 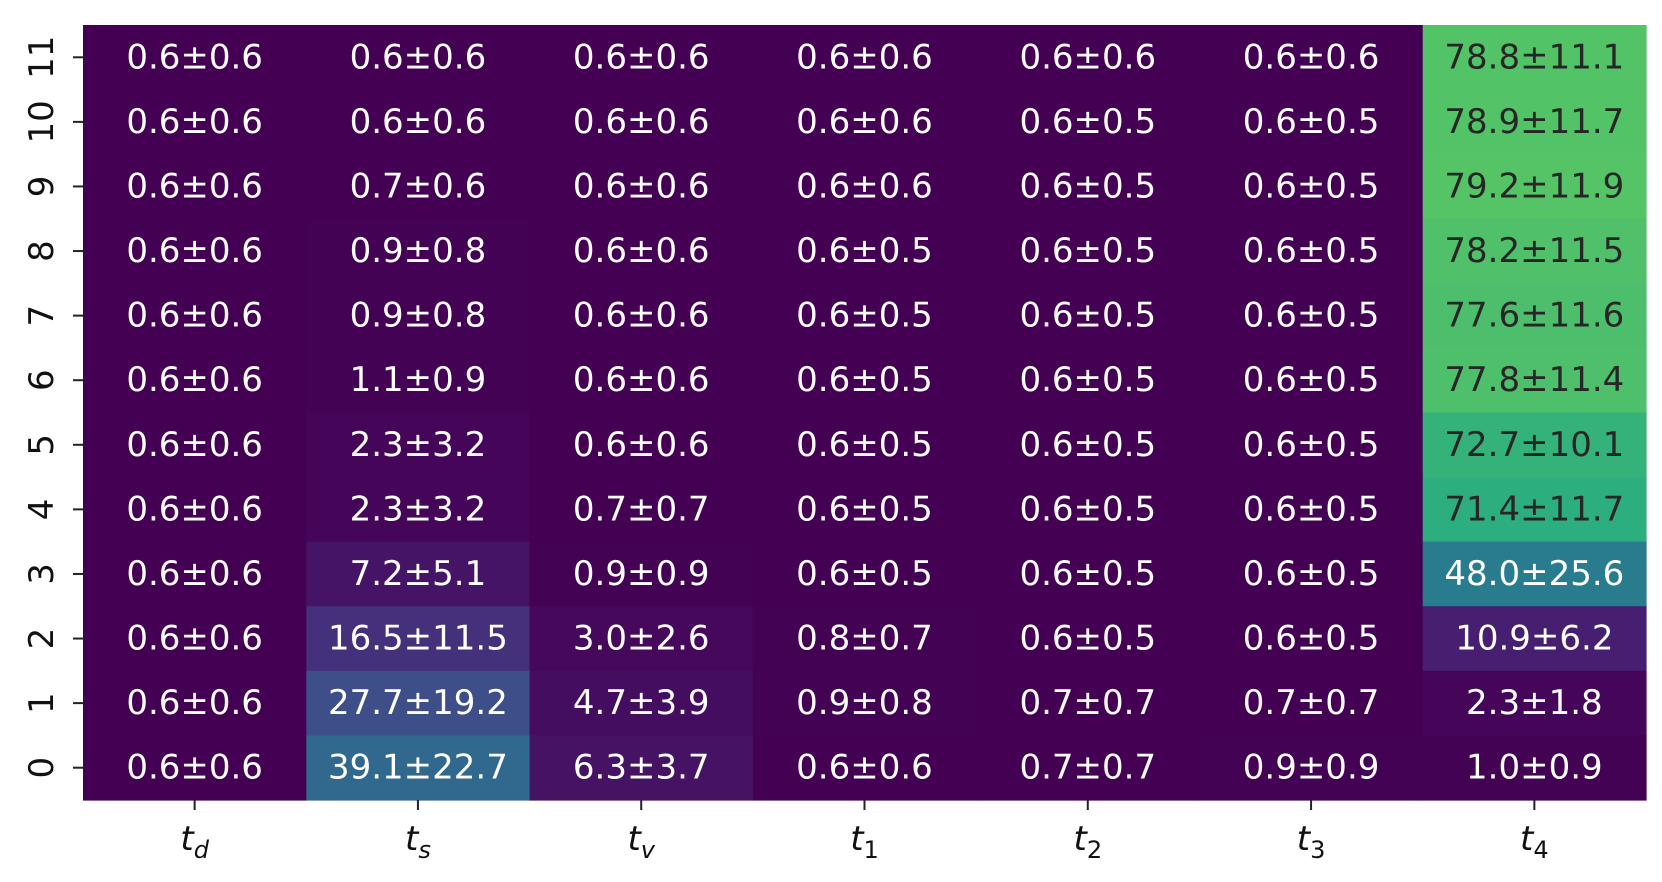 What do you see at coordinates (1534, 316) in the screenshot?
I see `cell-label: 77.6±11.6` at bounding box center [1534, 316].